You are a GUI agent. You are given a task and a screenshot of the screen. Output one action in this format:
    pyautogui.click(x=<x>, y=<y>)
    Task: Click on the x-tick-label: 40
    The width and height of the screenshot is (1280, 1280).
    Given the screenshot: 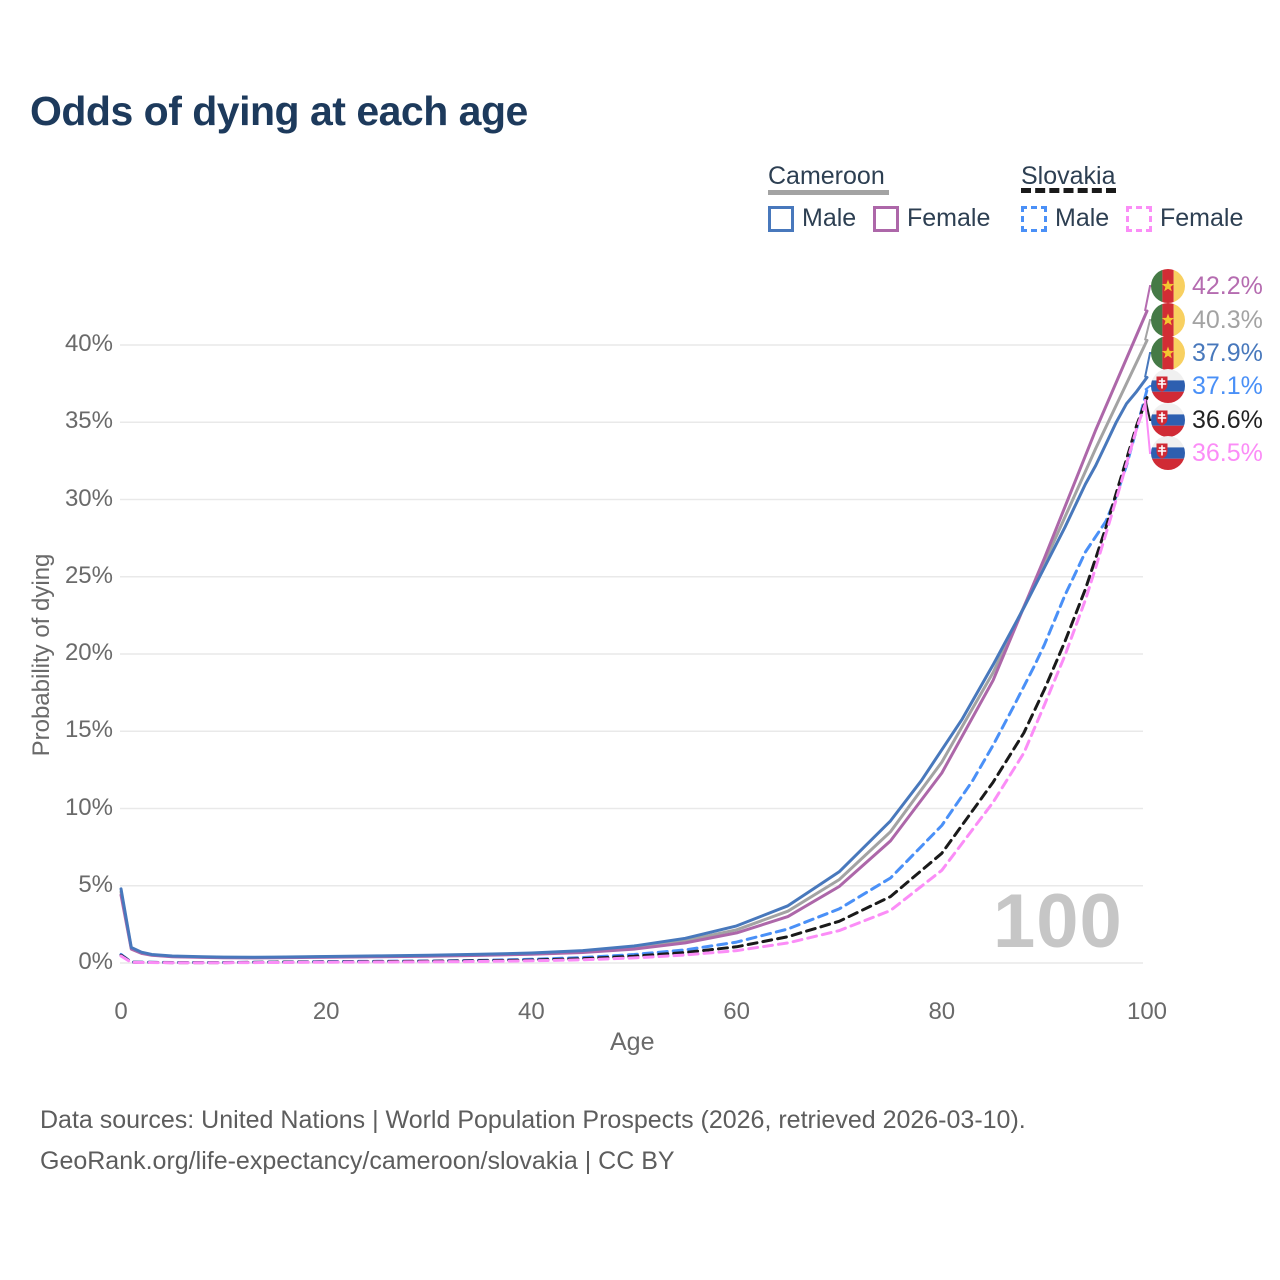 What is the action you would take?
    pyautogui.click(x=531, y=1011)
    